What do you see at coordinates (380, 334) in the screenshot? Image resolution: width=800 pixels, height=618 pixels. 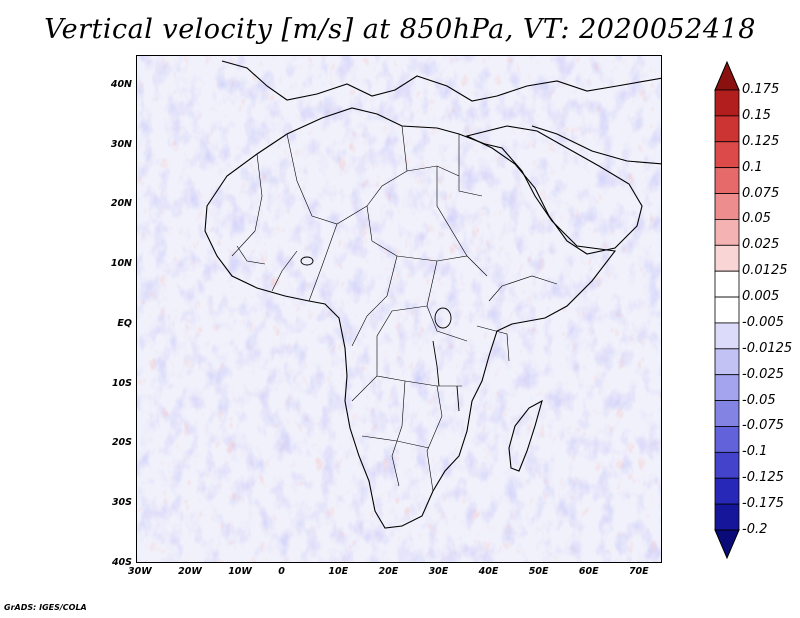 I see `lakes` at bounding box center [380, 334].